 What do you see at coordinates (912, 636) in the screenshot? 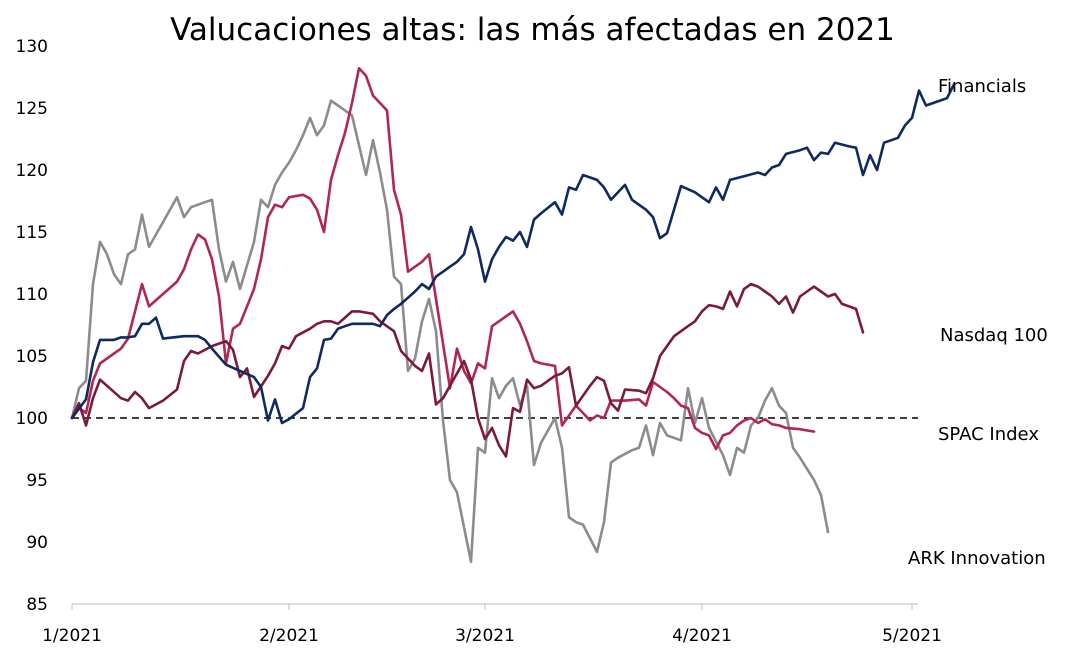
I see `x-tick-label: 5/2021` at bounding box center [912, 636].